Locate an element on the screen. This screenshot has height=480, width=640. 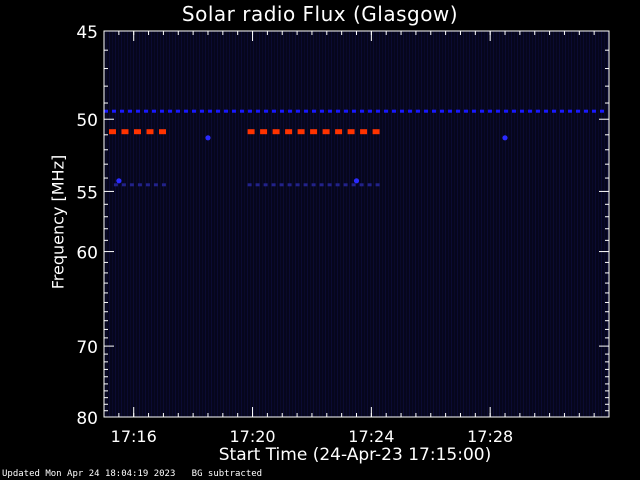
y-tick-label: 70 is located at coordinates (87, 348).